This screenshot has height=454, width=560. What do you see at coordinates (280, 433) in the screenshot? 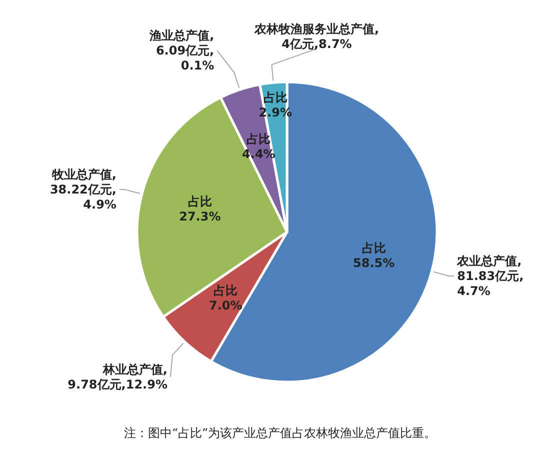
I see `annotation: 注：图中“占比”为该产业总产值占农林牧渔业总产值比重。` at bounding box center [280, 433].